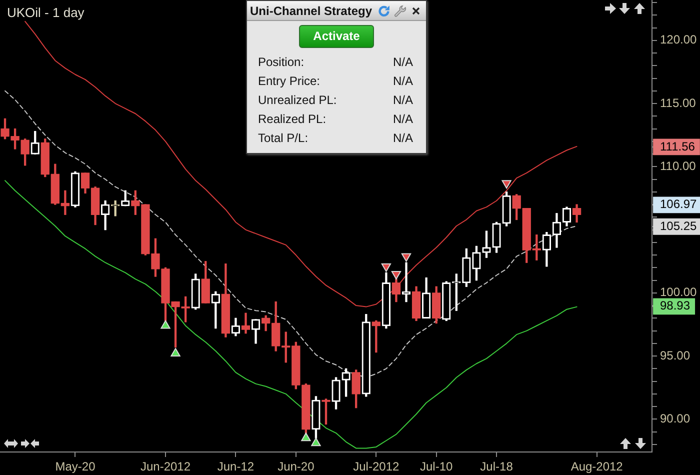 This screenshot has width=700, height=475. I want to click on annotation: Activate, so click(336, 36).